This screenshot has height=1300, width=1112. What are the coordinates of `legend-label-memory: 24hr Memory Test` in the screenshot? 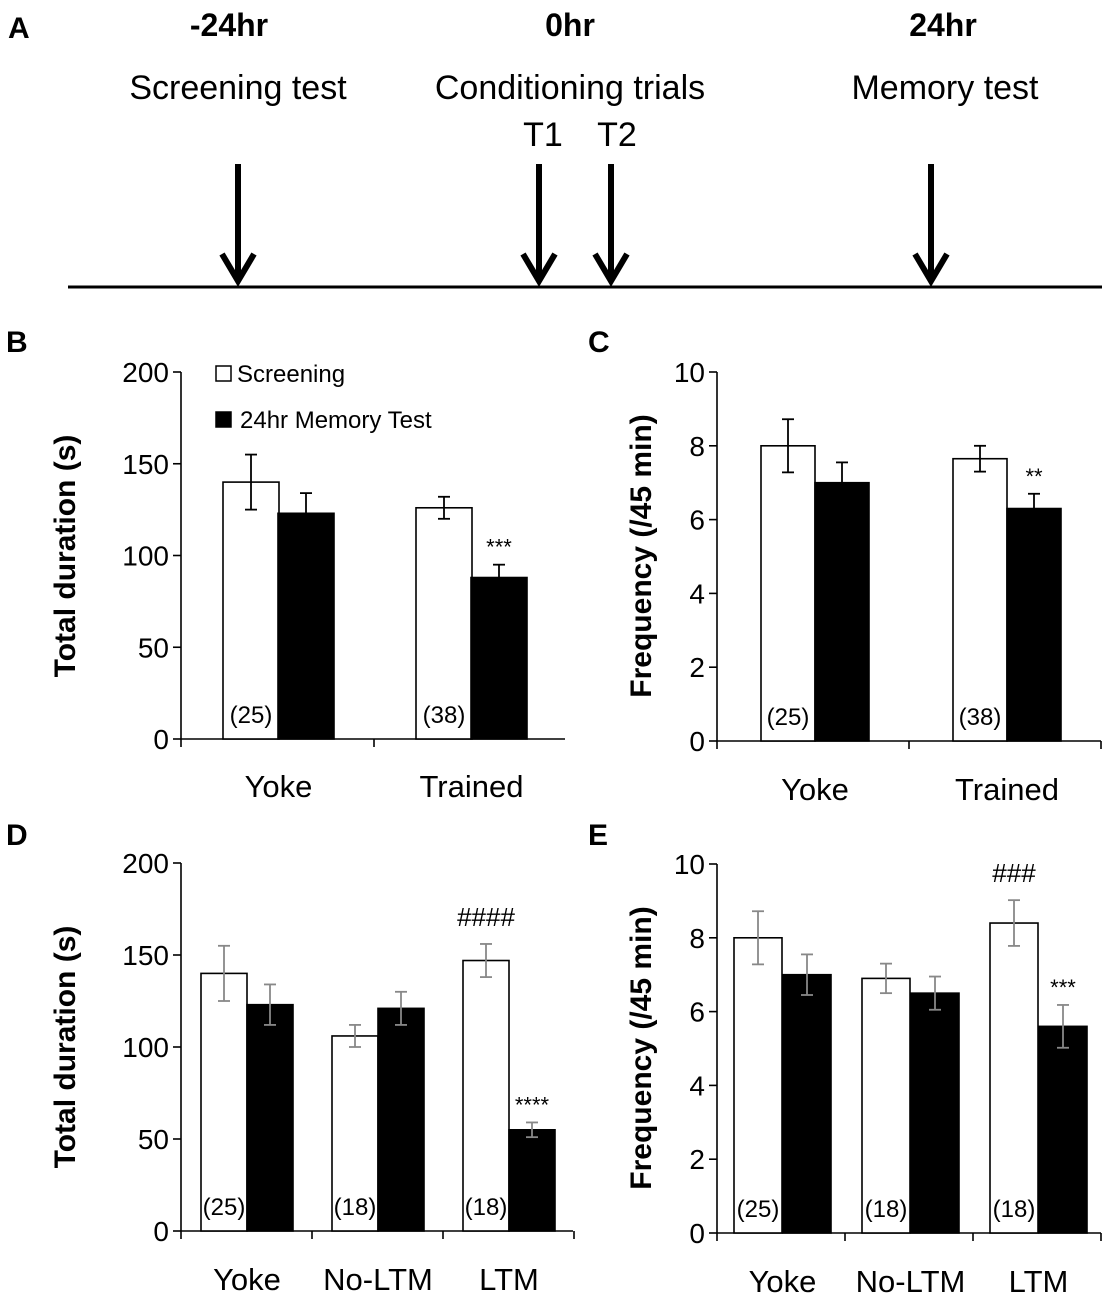 It's located at (336, 420).